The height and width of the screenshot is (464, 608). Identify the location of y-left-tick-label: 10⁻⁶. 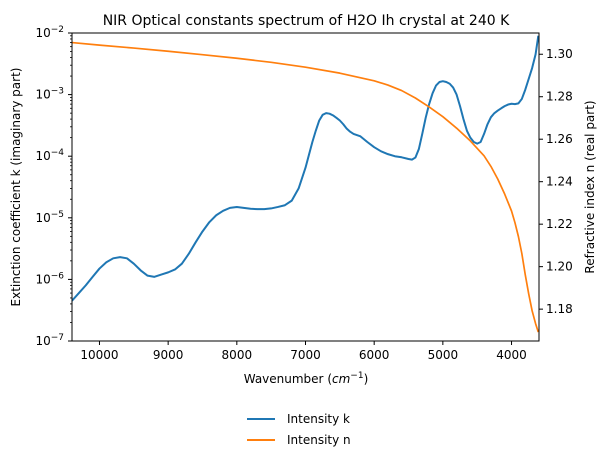
(49, 278).